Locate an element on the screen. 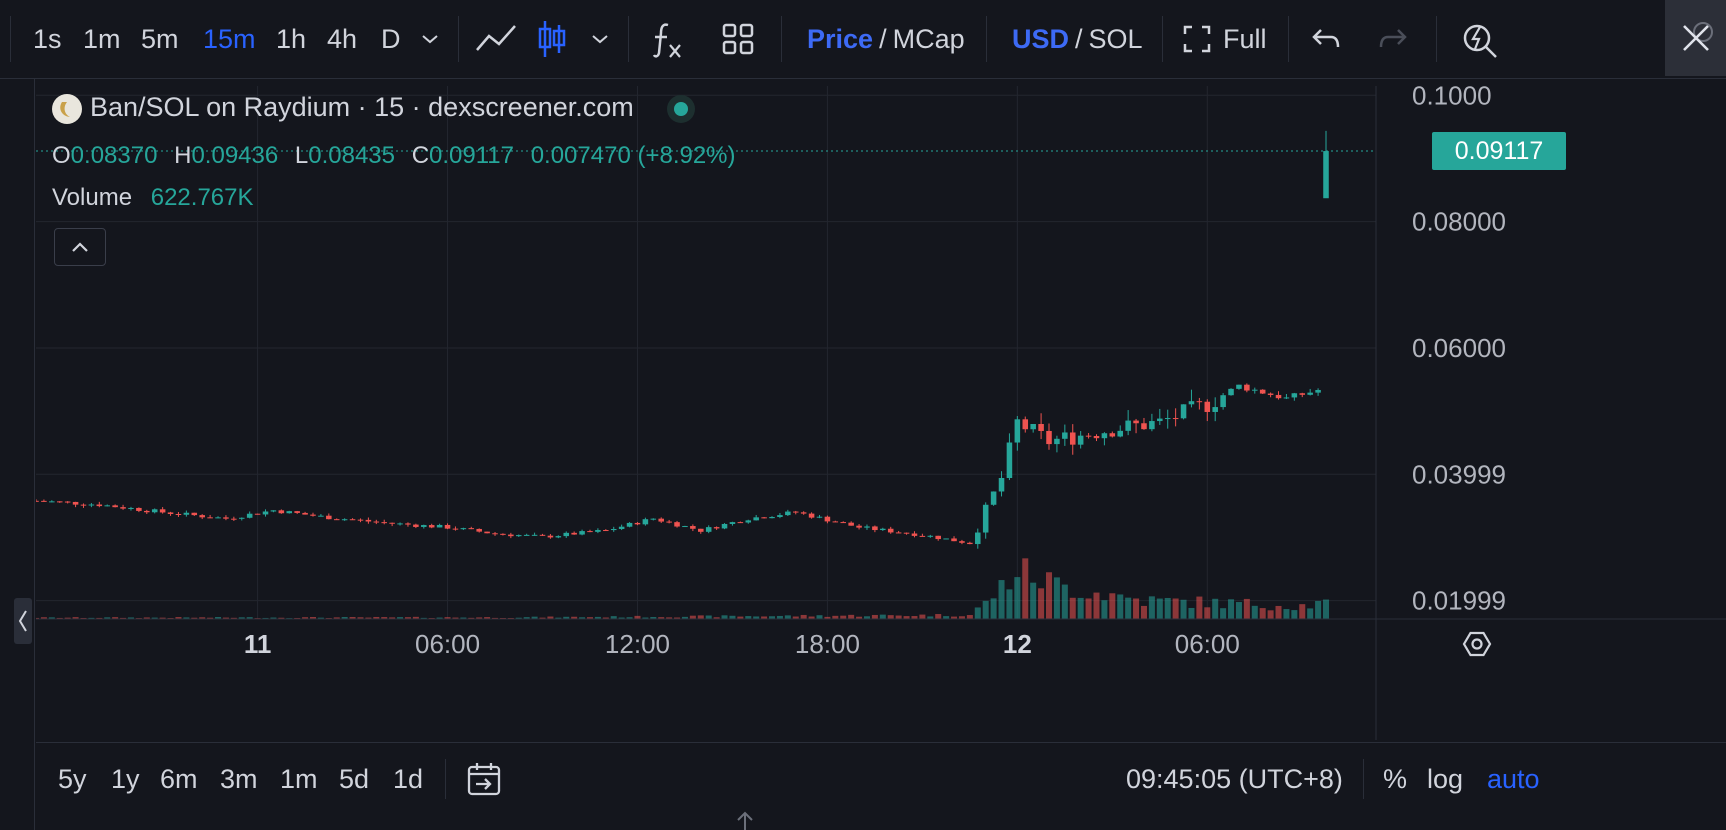  indicators-fx-icon is located at coordinates (668, 39).